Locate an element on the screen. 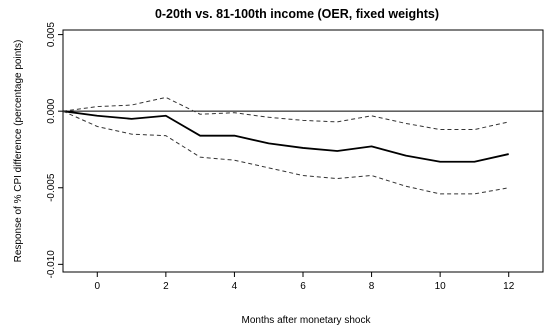 Image resolution: width=545 pixels, height=333 pixels. x-tick-label: 12 is located at coordinates (509, 286).